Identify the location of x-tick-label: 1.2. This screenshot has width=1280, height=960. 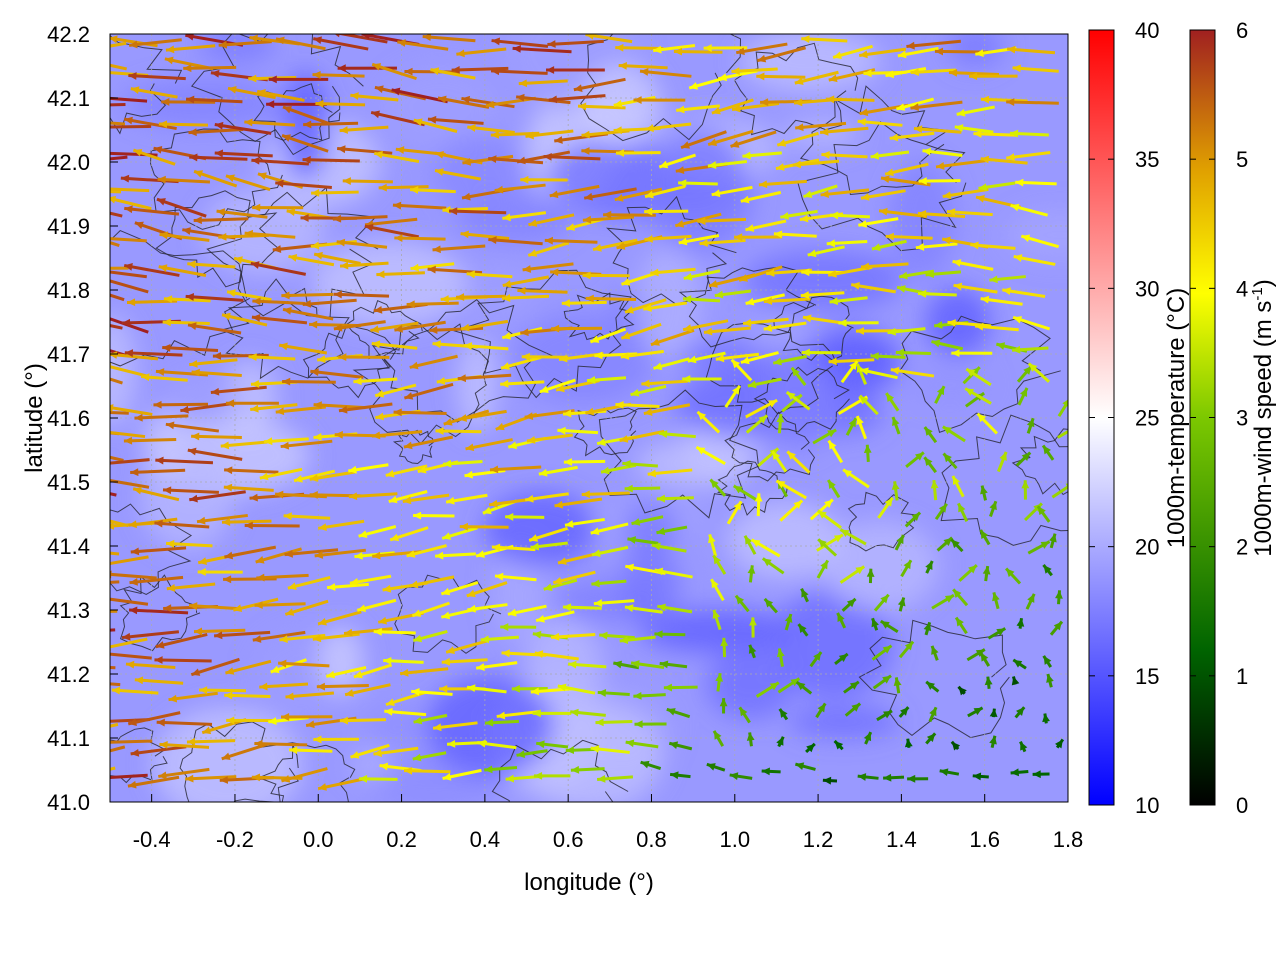
(818, 839).